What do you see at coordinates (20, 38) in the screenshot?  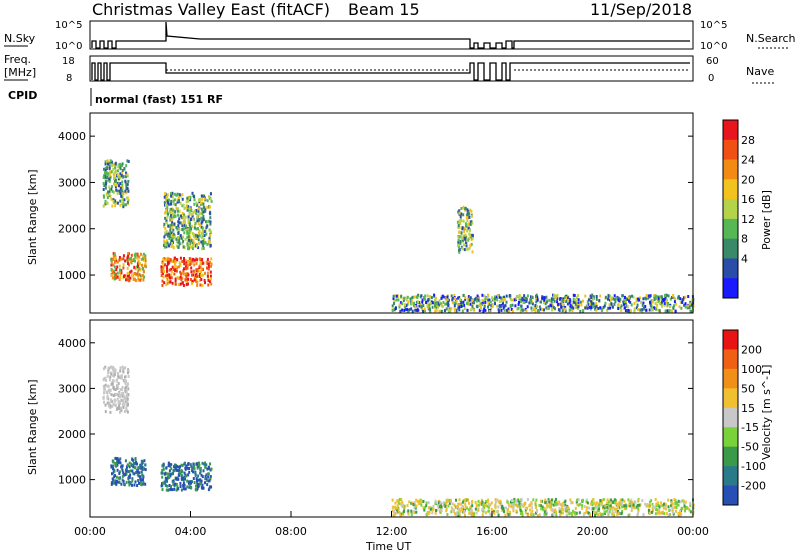 I see `nsky-label: N.Sky` at bounding box center [20, 38].